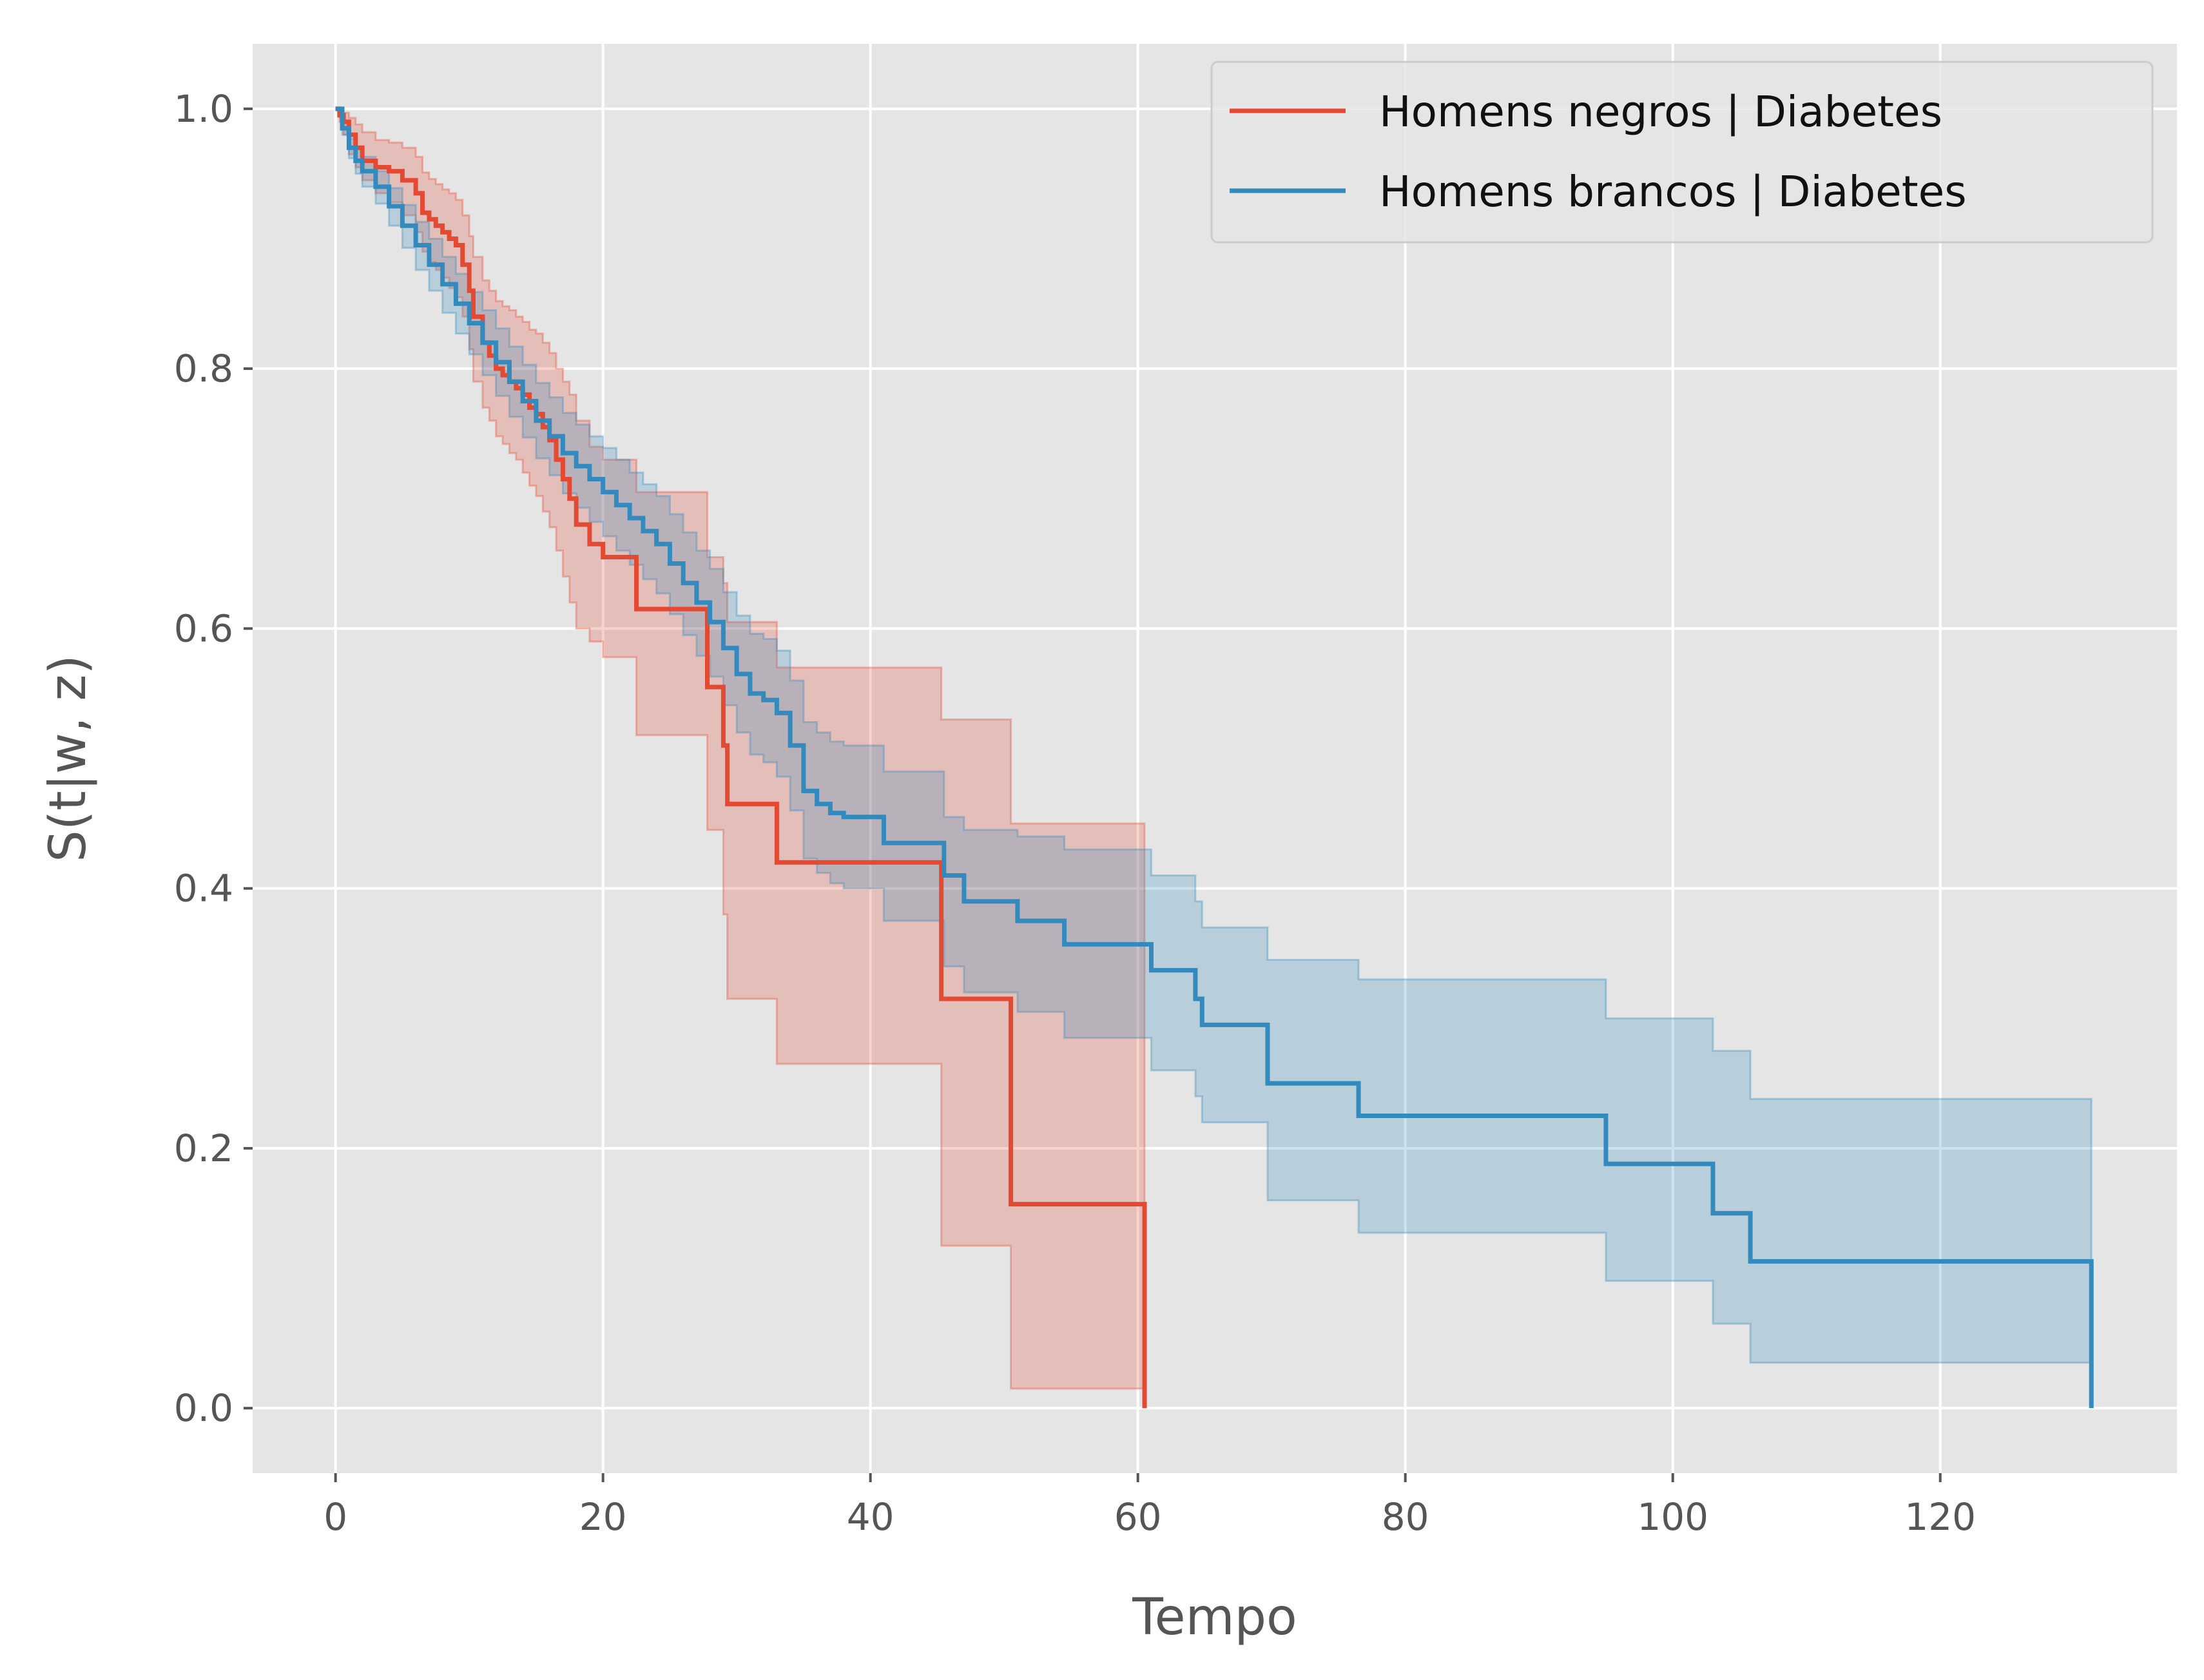 Image resolution: width=2204 pixels, height=1680 pixels. Describe the element at coordinates (204, 109) in the screenshot. I see `y-tick-label: 1.0` at that location.